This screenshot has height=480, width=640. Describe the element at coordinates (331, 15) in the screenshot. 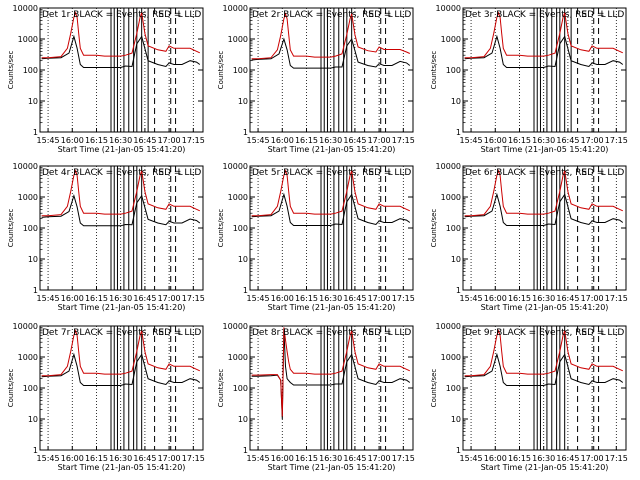

I see `chart-title: Det 2r BLACK = Events, RED = LLD` at that location.